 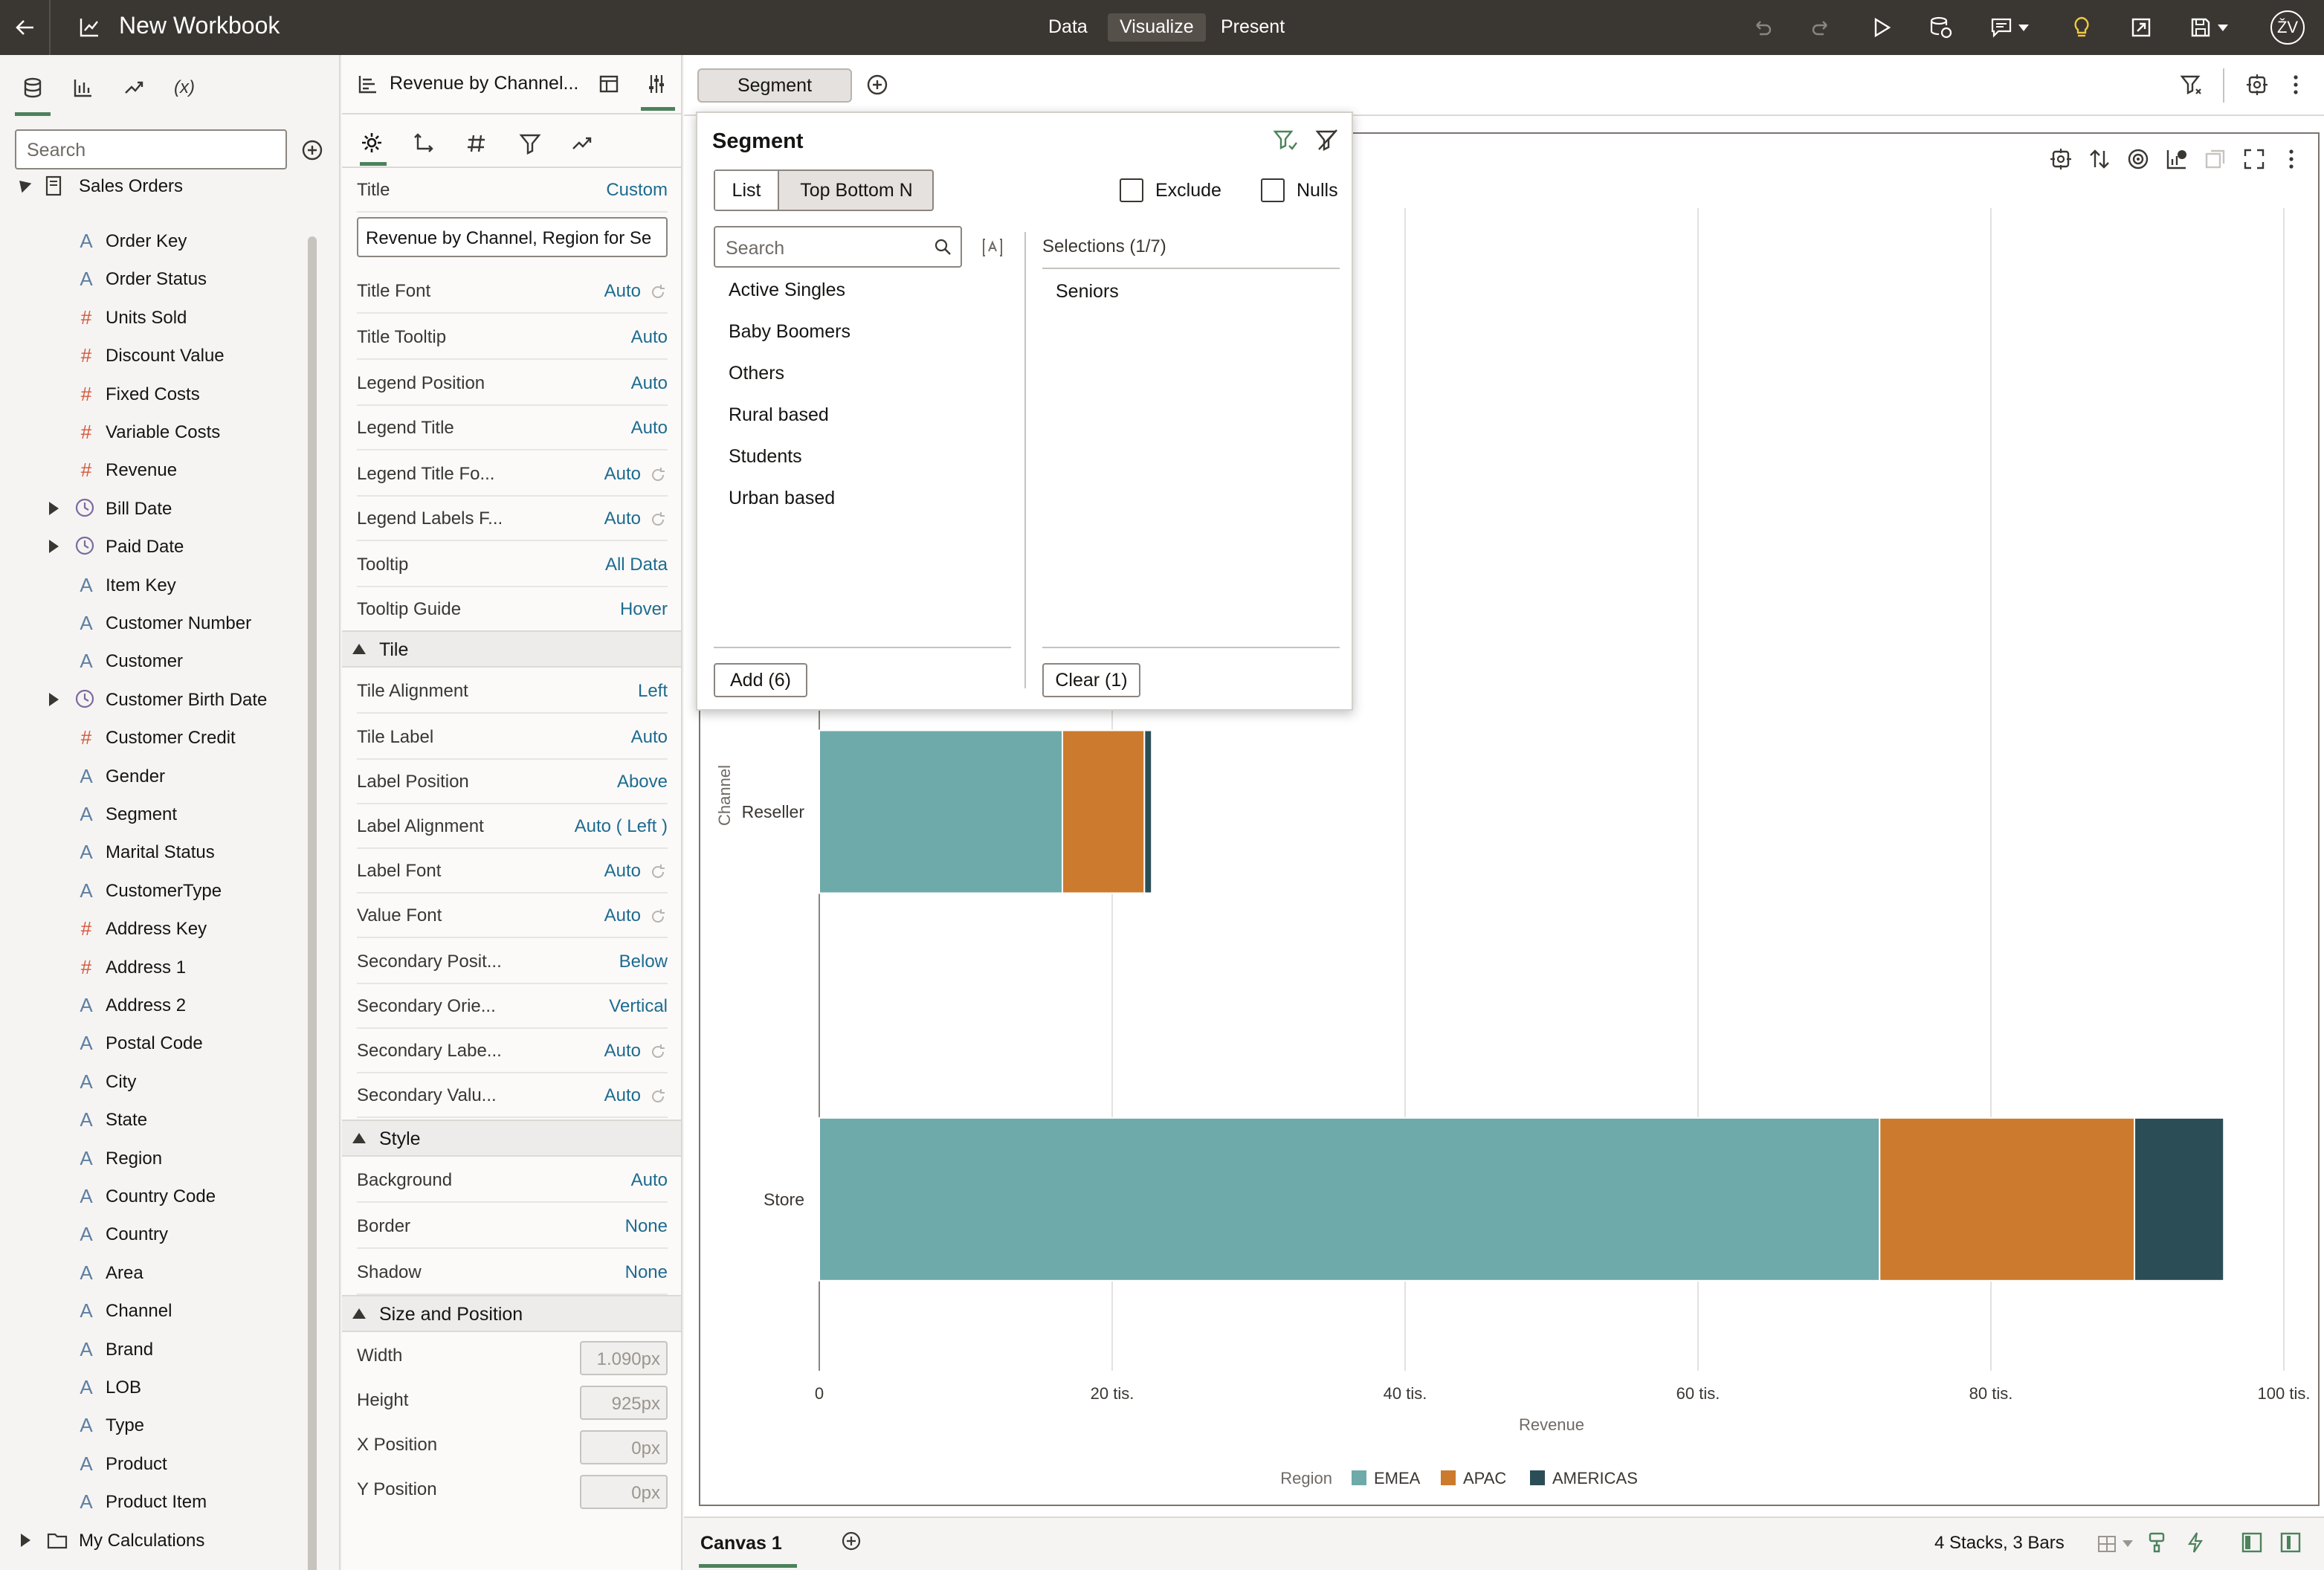 I want to click on tab-present: Present, so click(x=1253, y=26).